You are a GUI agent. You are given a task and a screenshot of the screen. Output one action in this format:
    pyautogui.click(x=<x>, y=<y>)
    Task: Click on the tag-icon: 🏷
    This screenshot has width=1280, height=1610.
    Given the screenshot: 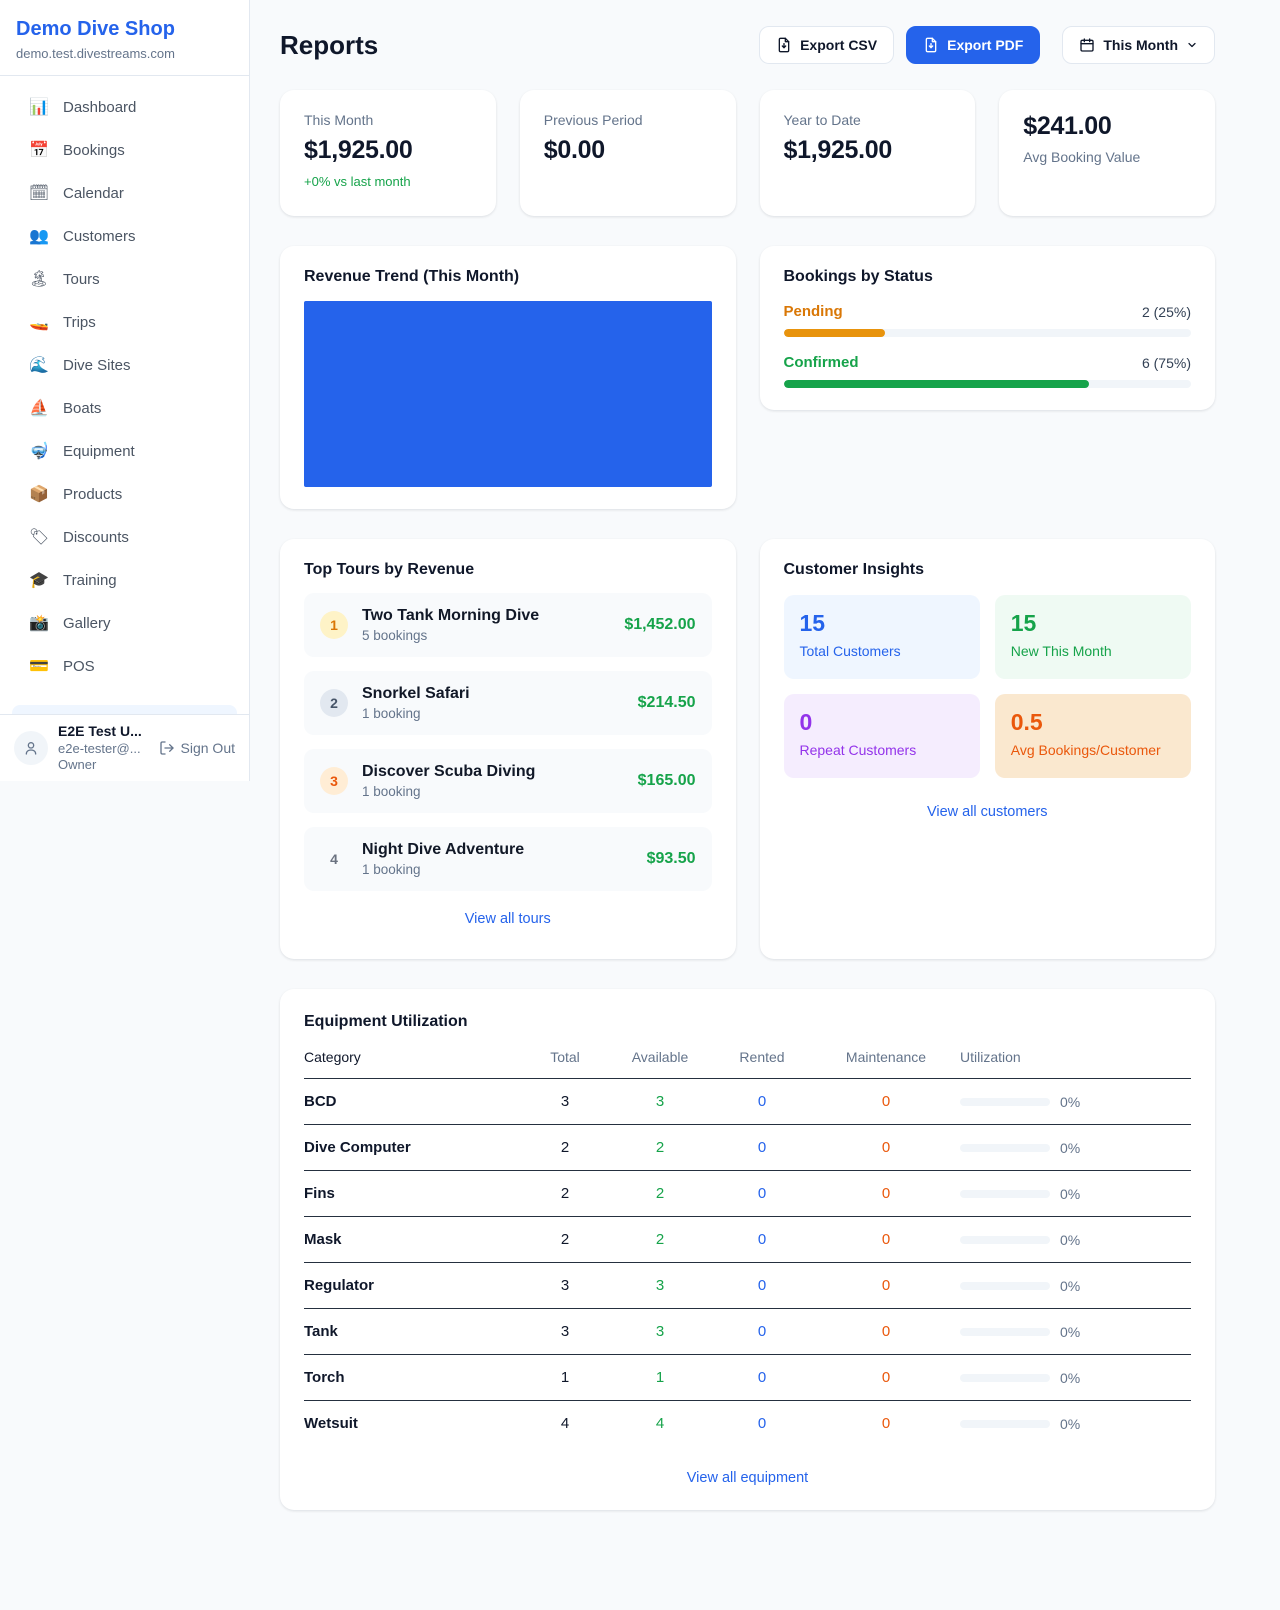 What is the action you would take?
    pyautogui.click(x=39, y=537)
    